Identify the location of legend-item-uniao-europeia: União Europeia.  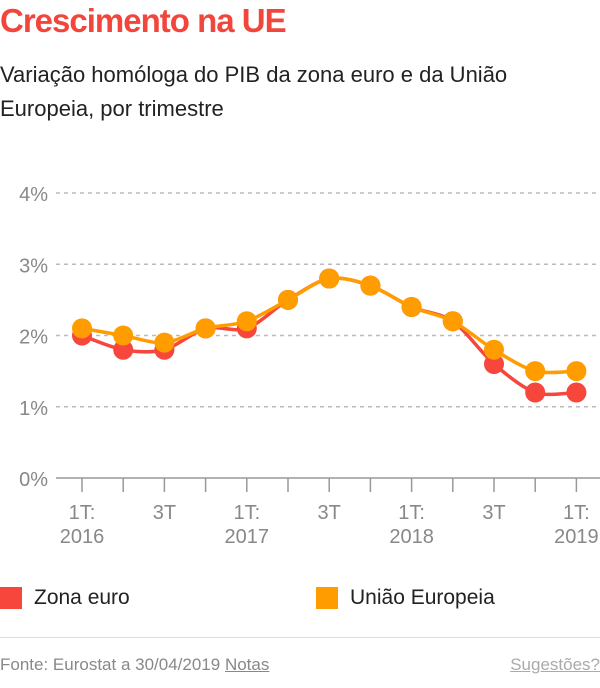
(405, 598).